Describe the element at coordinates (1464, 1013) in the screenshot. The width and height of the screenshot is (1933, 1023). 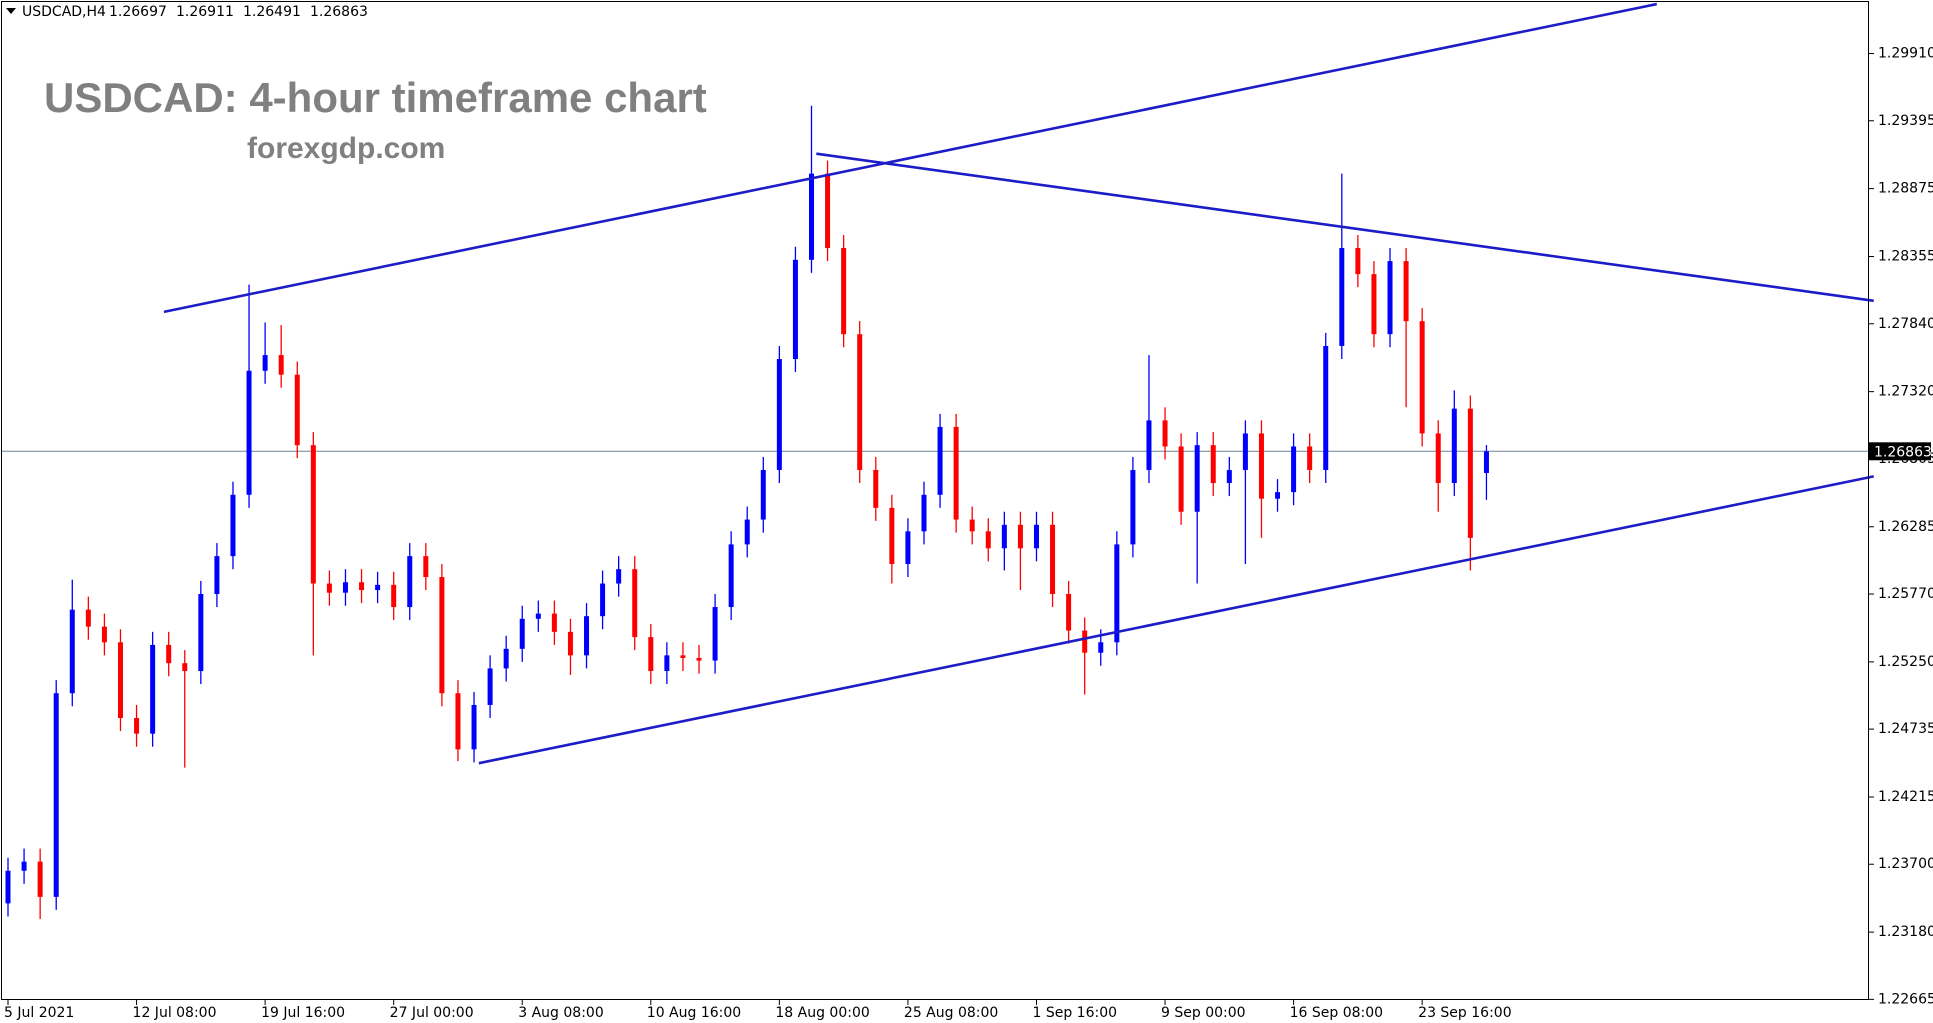
I see `x-tick-label: 23 Sep 16:00` at that location.